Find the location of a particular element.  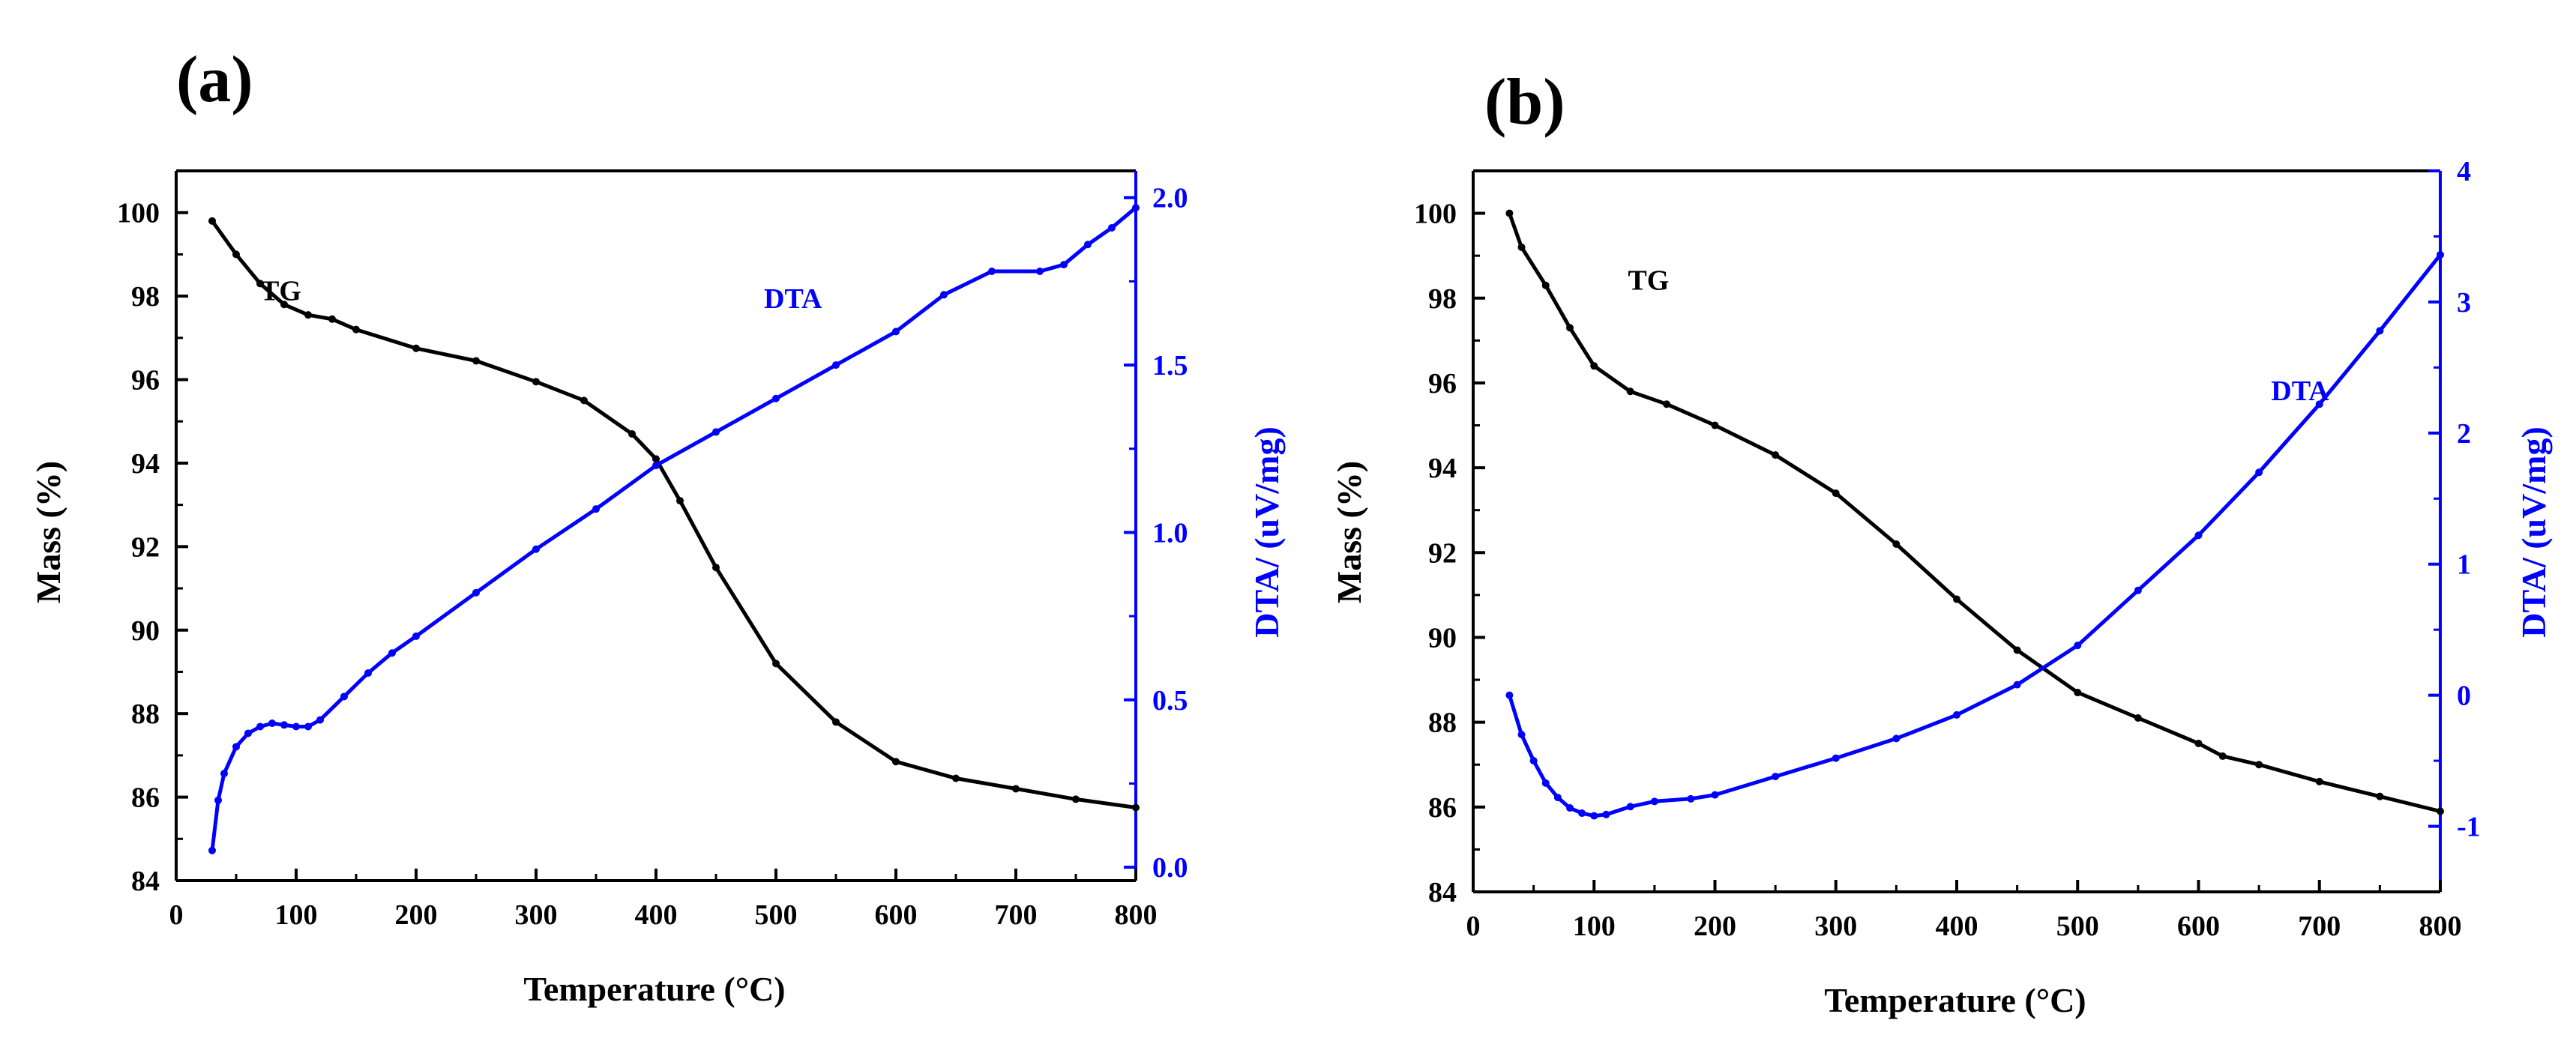

y2-tick-label: 3 is located at coordinates (2464, 303).